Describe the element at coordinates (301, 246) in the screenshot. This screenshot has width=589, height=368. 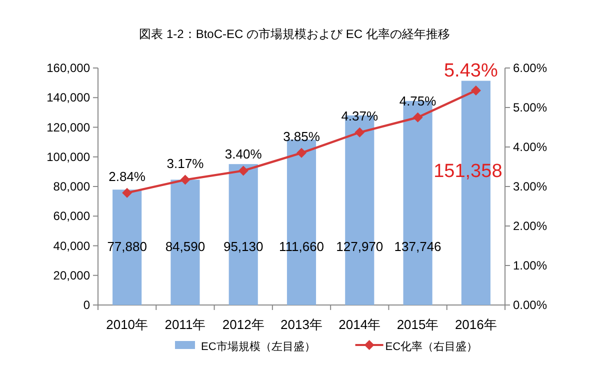
I see `data-label: 111,660` at that location.